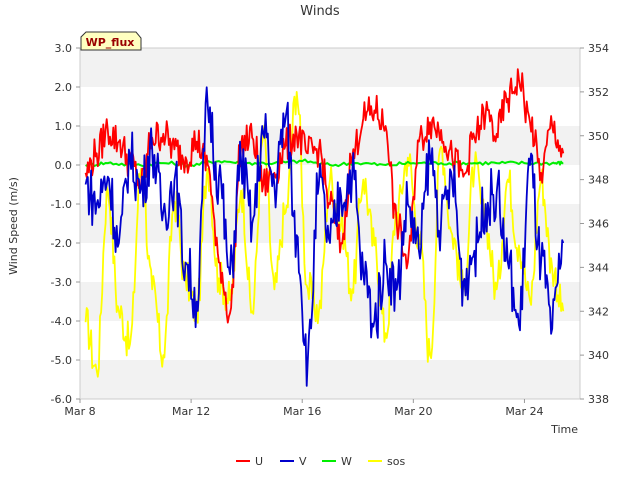 The image size is (640, 480). Describe the element at coordinates (337, 461) in the screenshot. I see `legend-item-w: W` at that location.